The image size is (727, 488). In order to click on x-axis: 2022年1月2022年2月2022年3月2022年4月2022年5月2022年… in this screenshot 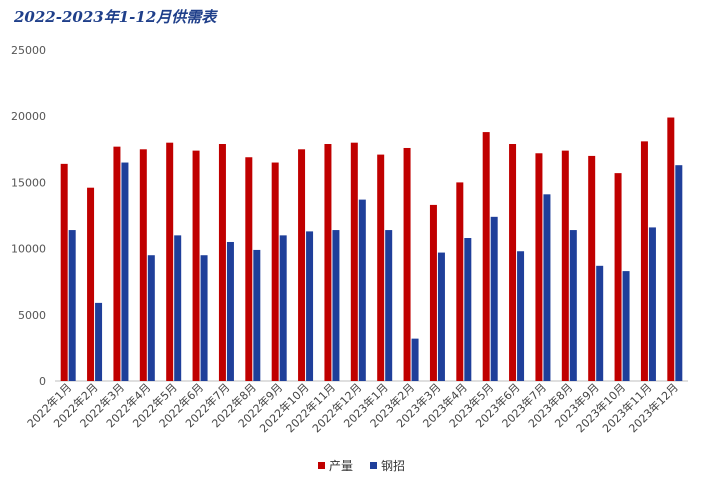, I will do `click(352, 407)`.